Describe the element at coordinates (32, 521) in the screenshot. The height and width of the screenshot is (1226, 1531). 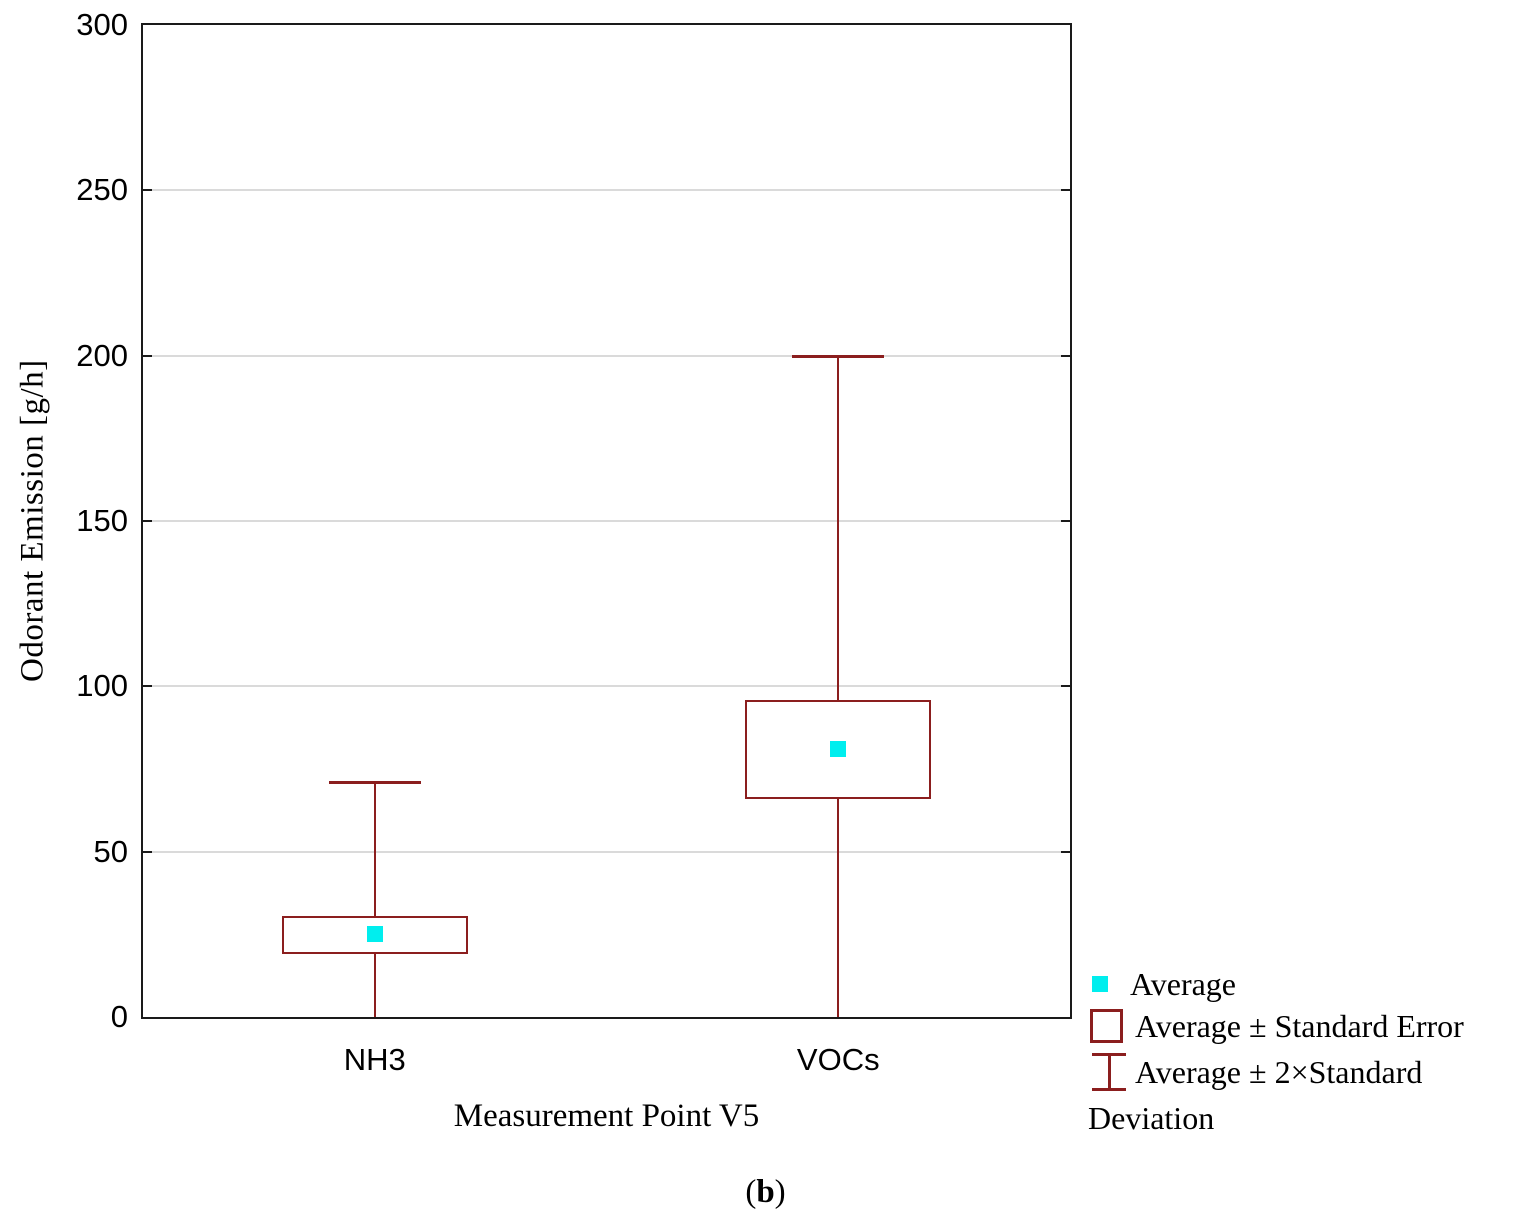
I see `y-axis-title: Odorant Emission [g/h]` at that location.